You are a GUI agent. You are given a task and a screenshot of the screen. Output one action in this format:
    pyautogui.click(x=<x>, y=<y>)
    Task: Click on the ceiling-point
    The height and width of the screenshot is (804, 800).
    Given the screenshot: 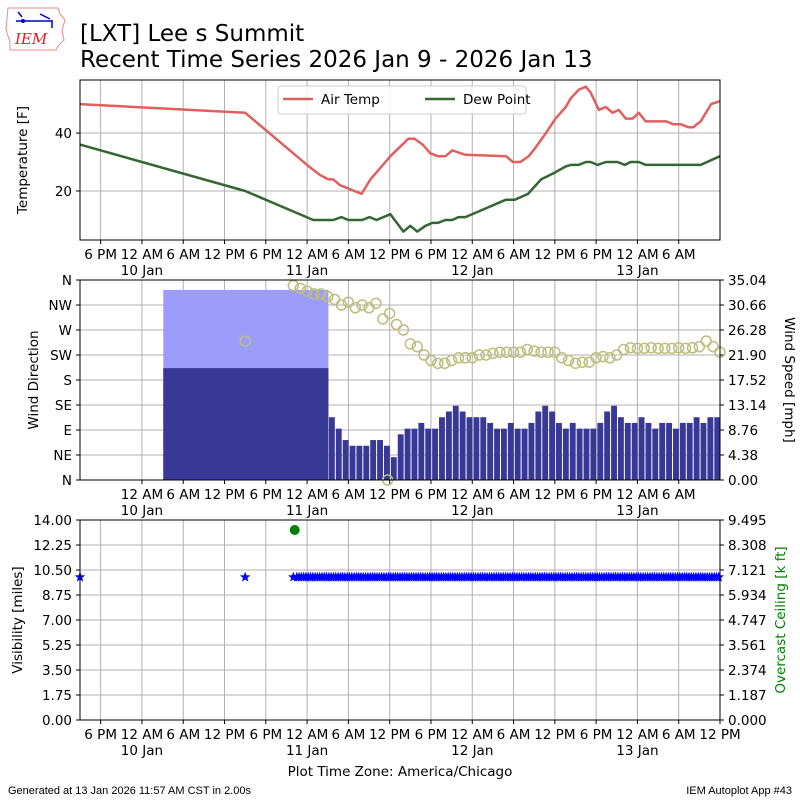 What is the action you would take?
    pyautogui.click(x=294, y=530)
    